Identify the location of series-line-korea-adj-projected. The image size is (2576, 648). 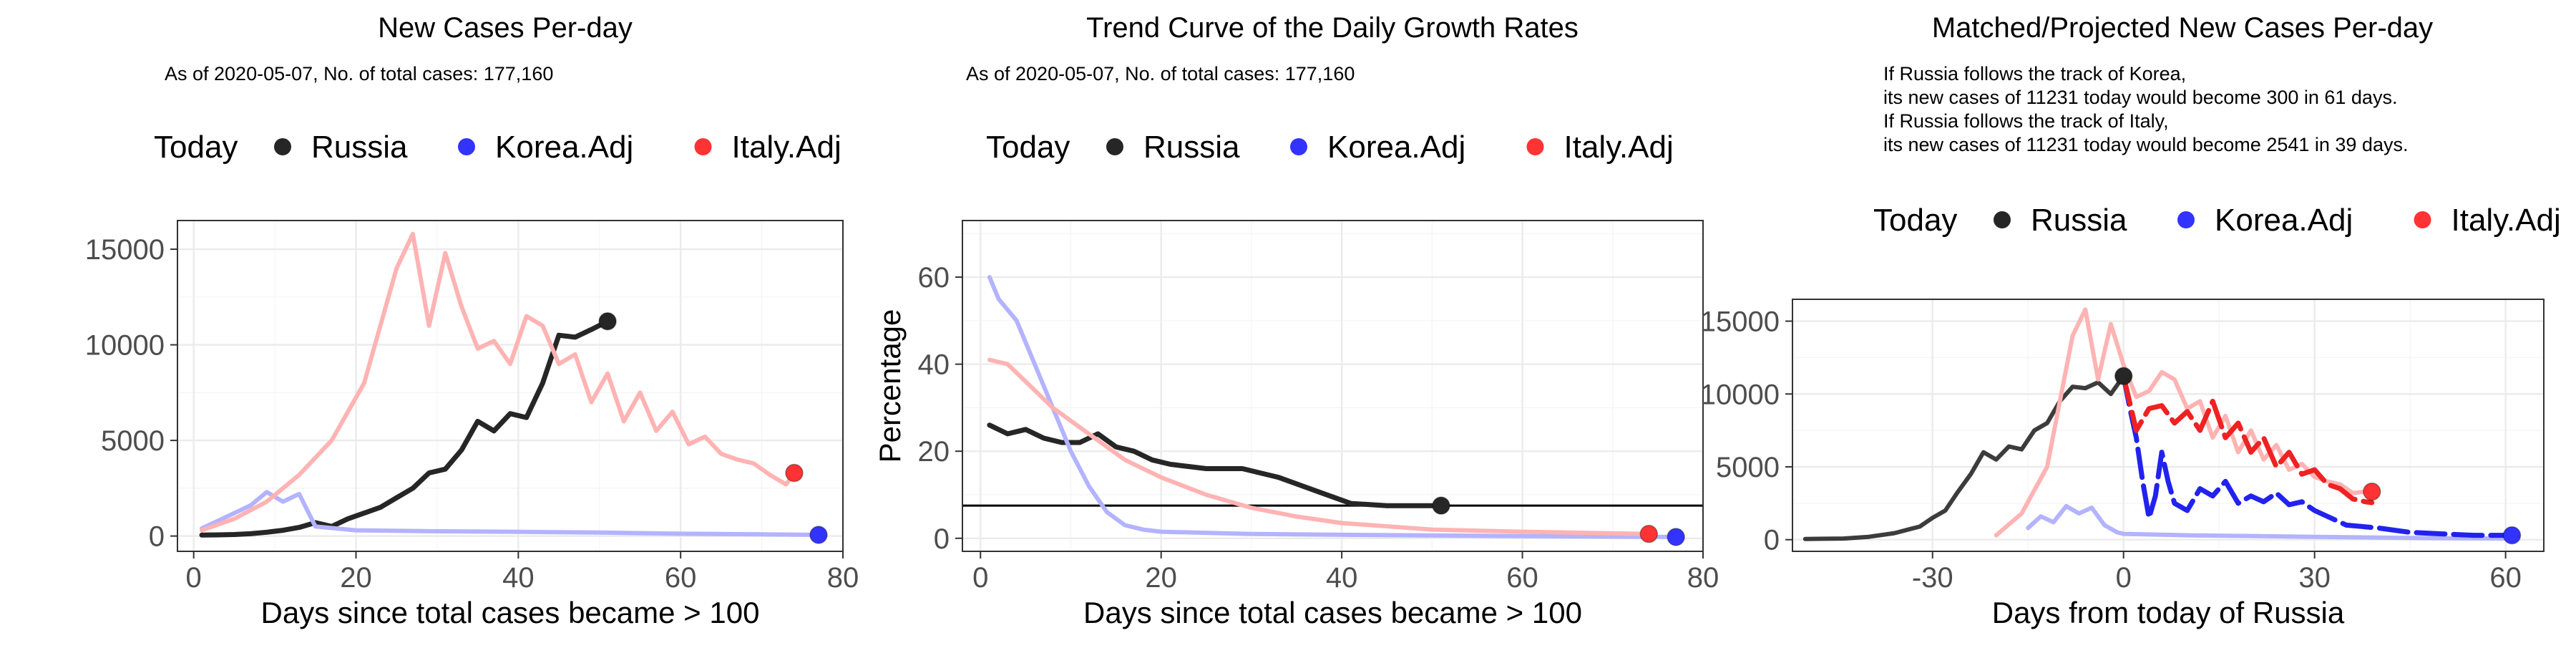
(2317, 455).